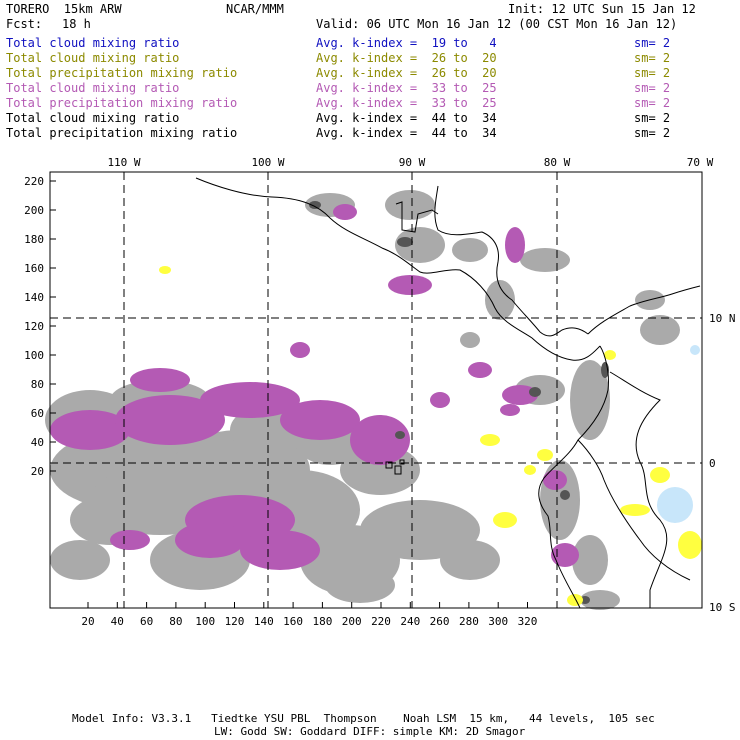 This screenshot has height=740, width=740. Describe the element at coordinates (417, 217) in the screenshot. I see `coastline-yucatan` at that location.